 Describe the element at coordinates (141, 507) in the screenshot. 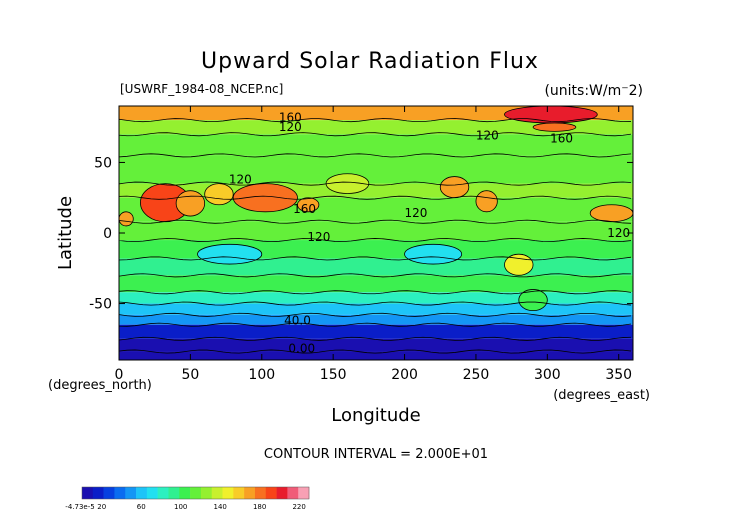

I see `colorbar-tick-label: 60` at that location.